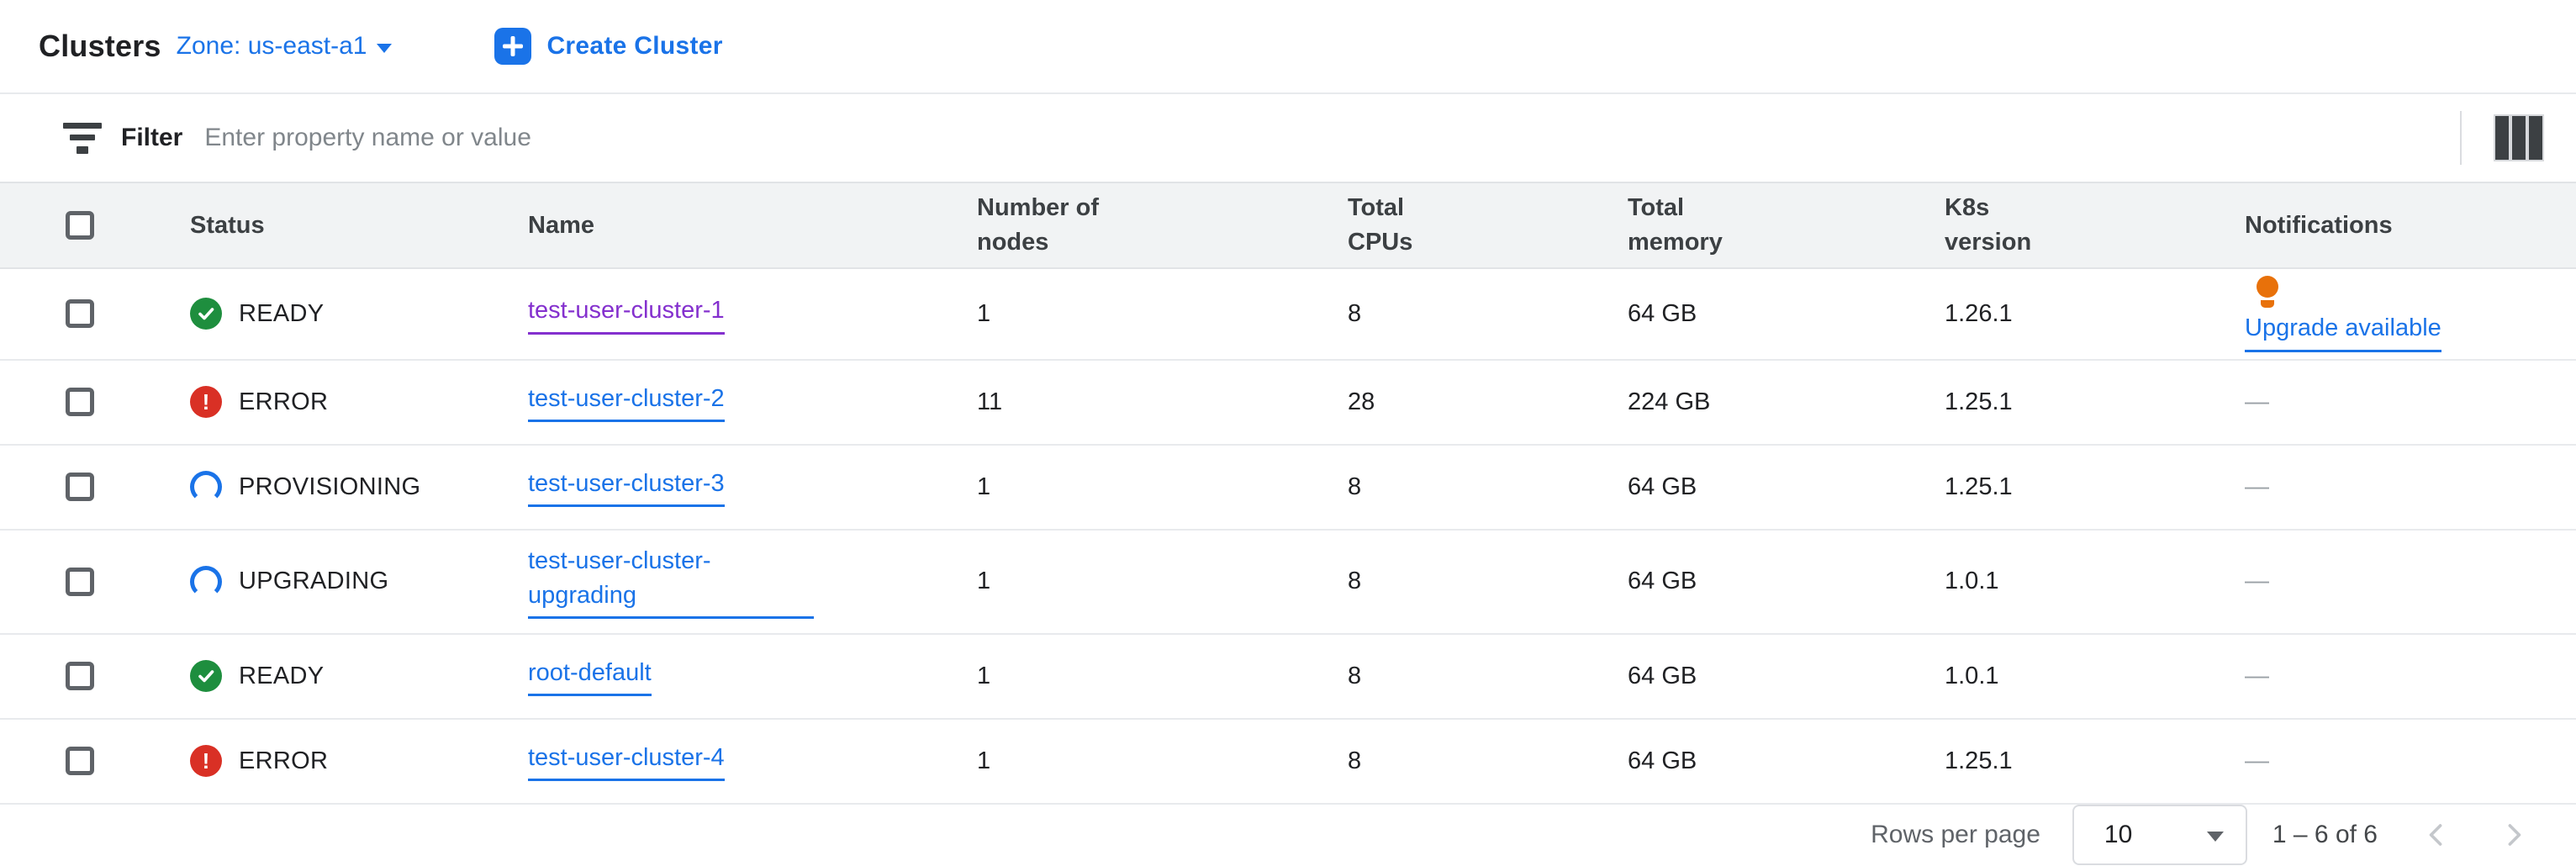 This screenshot has height=866, width=2576. Describe the element at coordinates (2519, 138) in the screenshot. I see `column-display-options-button` at that location.